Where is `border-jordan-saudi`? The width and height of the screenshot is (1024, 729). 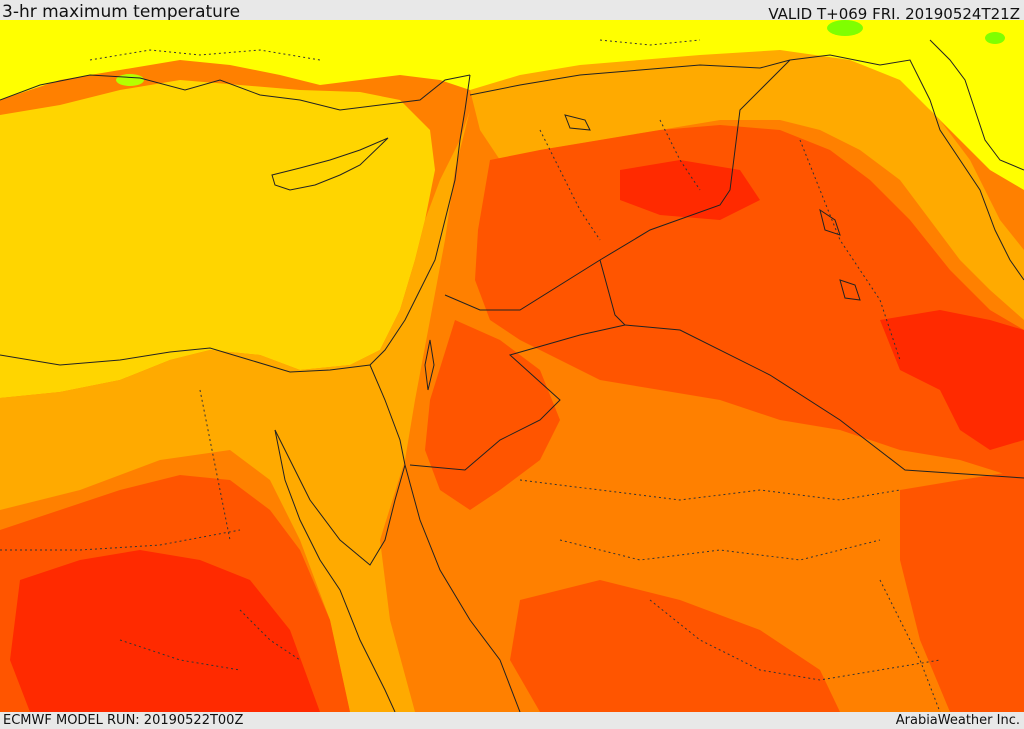
border-jordan-saudi is located at coordinates (517, 397).